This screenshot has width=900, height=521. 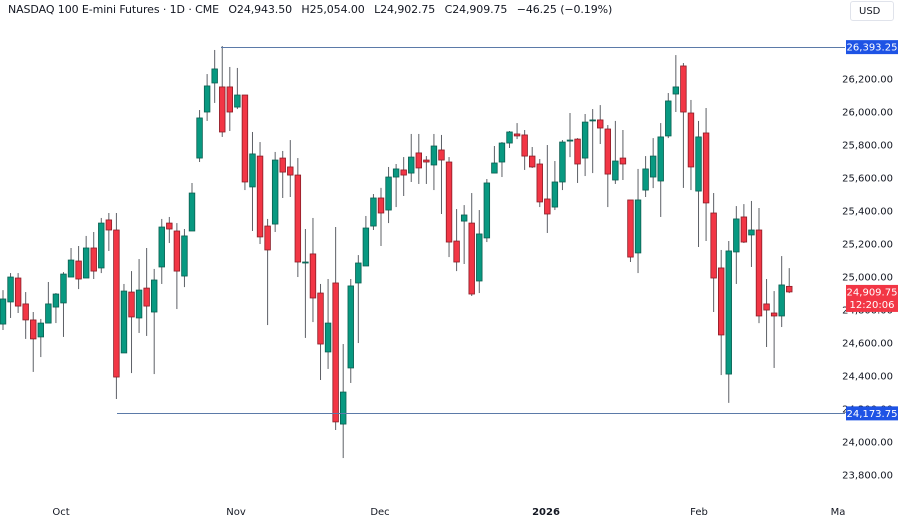 I want to click on last-price-label: 24,909.75 12:20:06, so click(x=872, y=298).